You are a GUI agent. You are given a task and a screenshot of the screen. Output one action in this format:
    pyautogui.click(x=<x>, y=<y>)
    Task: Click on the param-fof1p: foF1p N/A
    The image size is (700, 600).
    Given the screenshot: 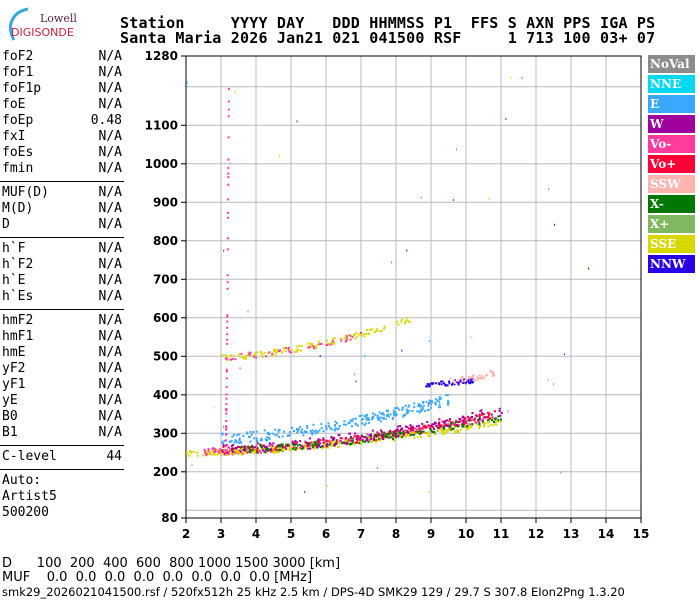 What is the action you would take?
    pyautogui.click(x=62, y=89)
    